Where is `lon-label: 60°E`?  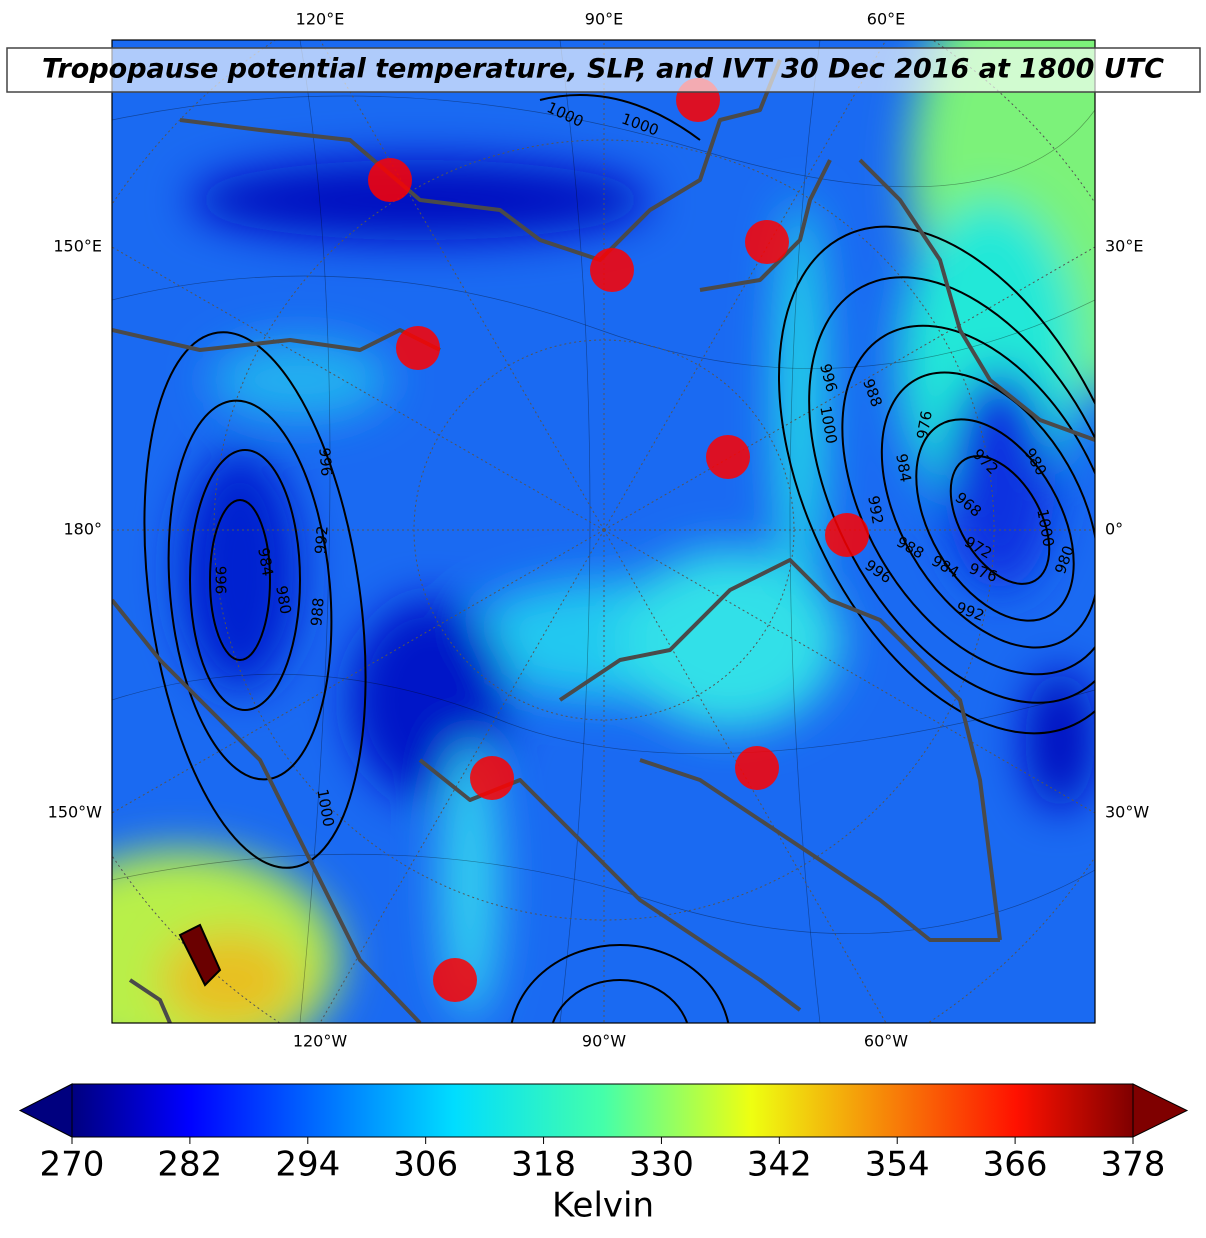 lon-label: 60°E is located at coordinates (886, 19).